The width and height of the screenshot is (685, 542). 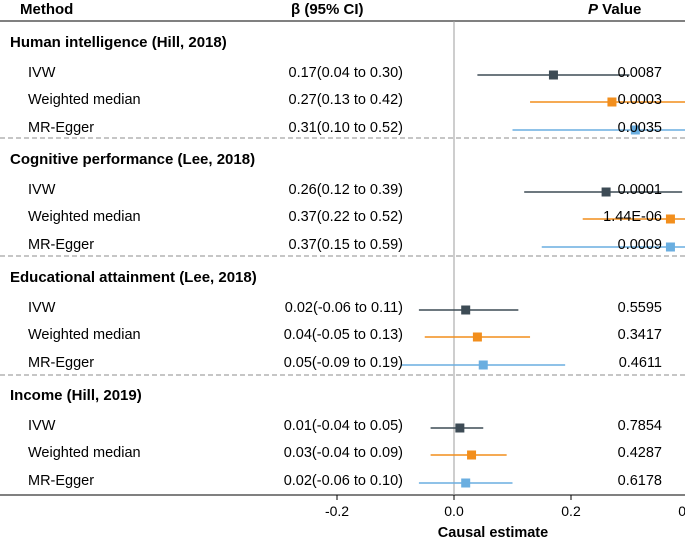 I want to click on beta-ci-value: 0.26(0.12 to 0.39), so click(x=345, y=190).